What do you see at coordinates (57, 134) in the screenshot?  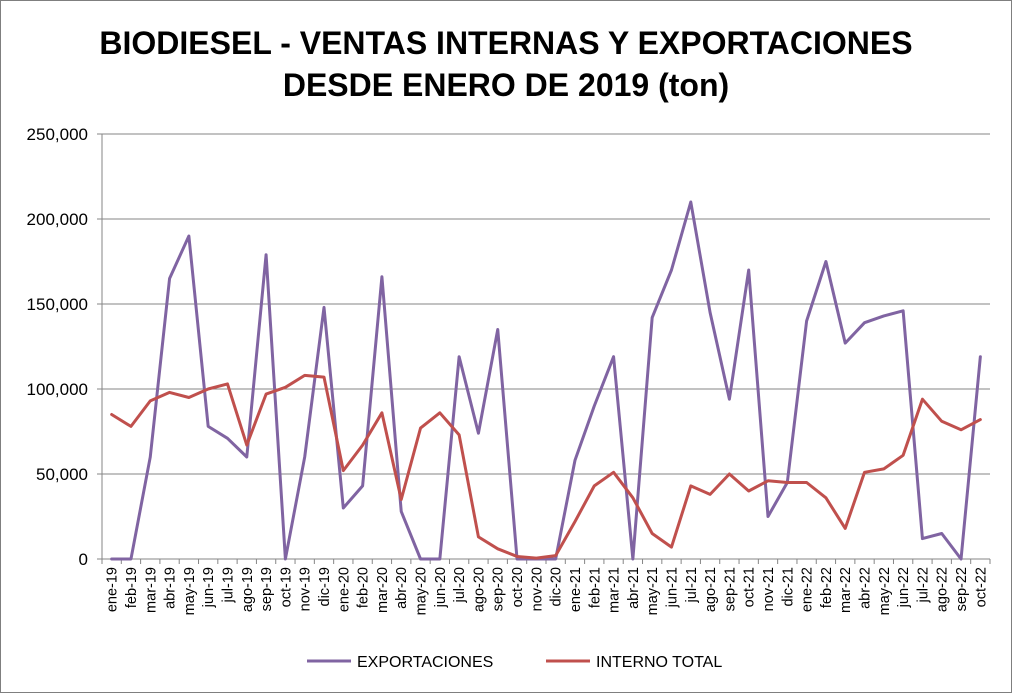 I see `y-tick-label: 250,000` at bounding box center [57, 134].